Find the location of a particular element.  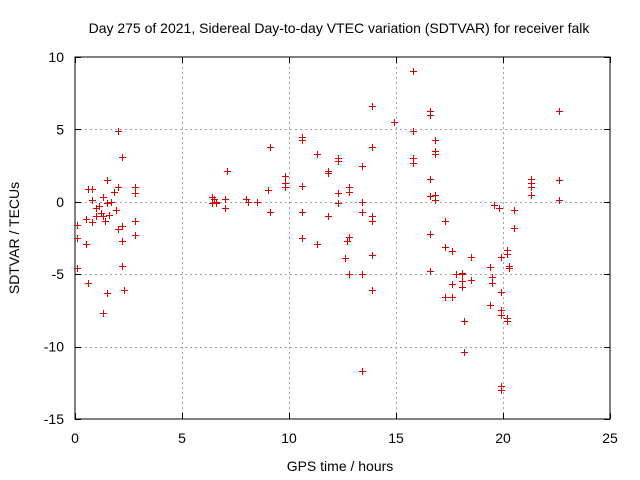

y-tick-label: 5 is located at coordinates (60, 129).